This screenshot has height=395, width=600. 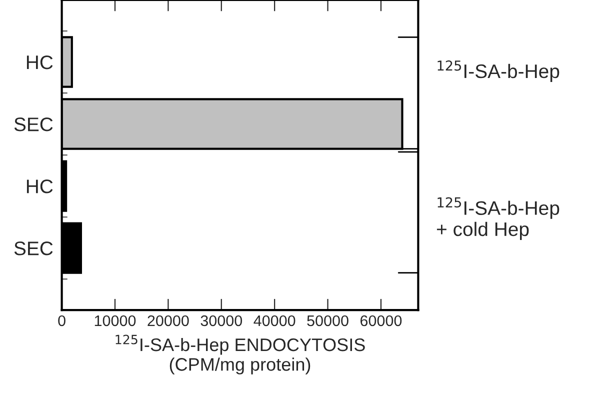 I want to click on x-tick-label: 40000, so click(x=275, y=320).